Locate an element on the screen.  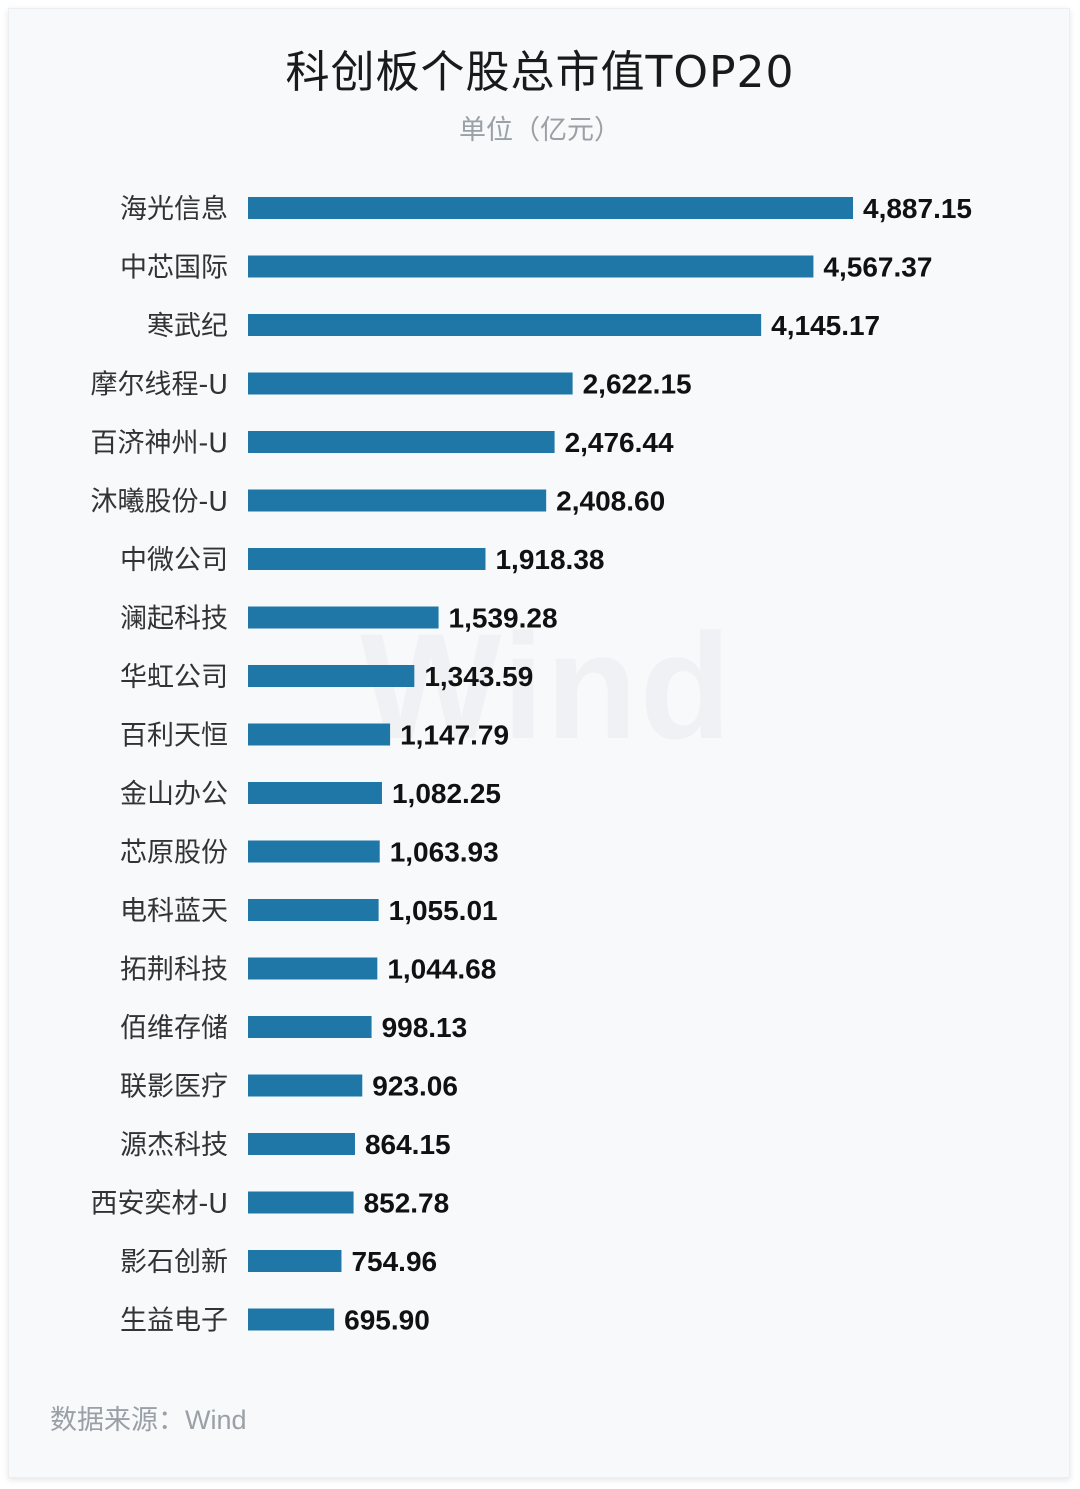
value-label: 2,408.60 is located at coordinates (610, 501).